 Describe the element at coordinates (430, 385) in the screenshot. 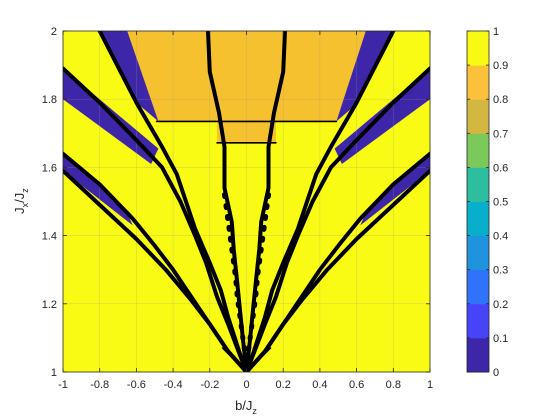

I see `x-tick-label-10: 1` at that location.